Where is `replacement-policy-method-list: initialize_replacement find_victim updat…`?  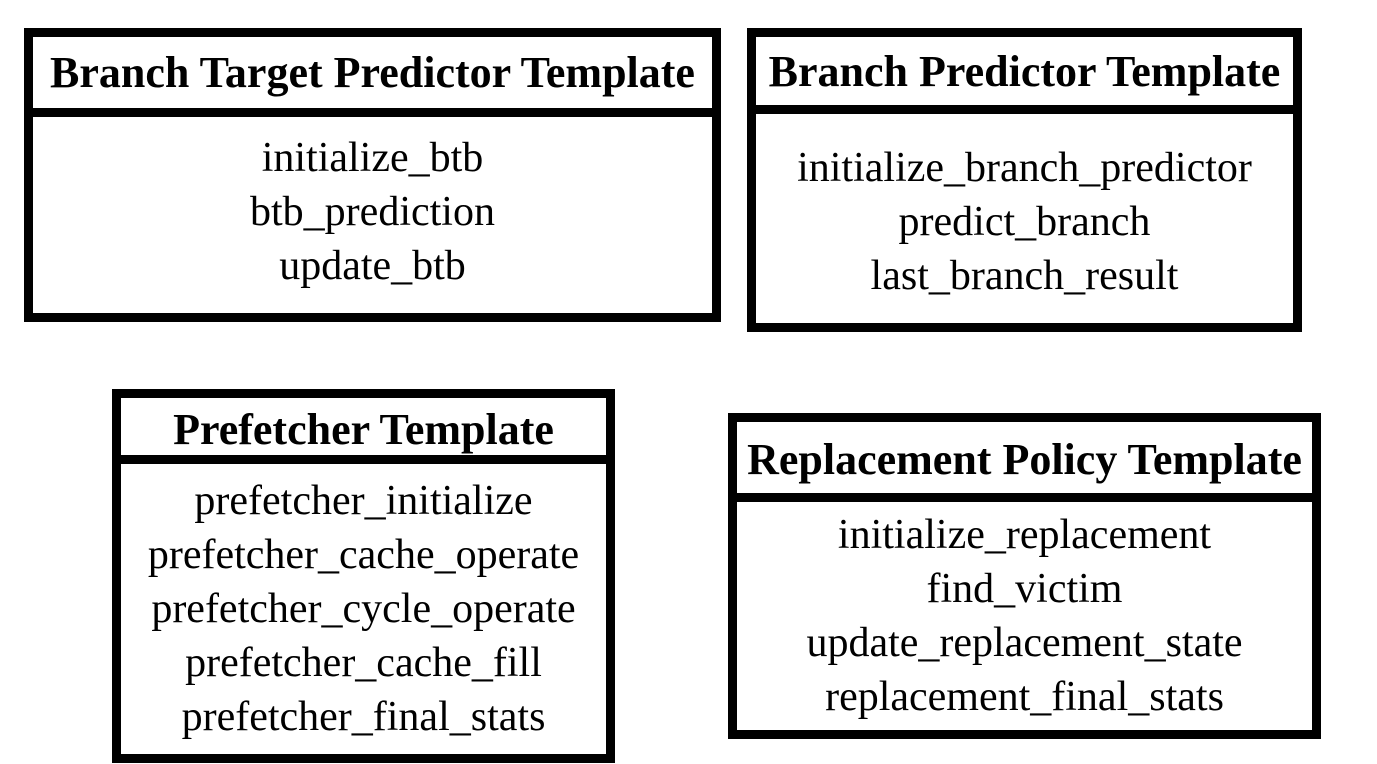
replacement-policy-method-list: initialize_replacement find_victim updat… is located at coordinates (1024, 616).